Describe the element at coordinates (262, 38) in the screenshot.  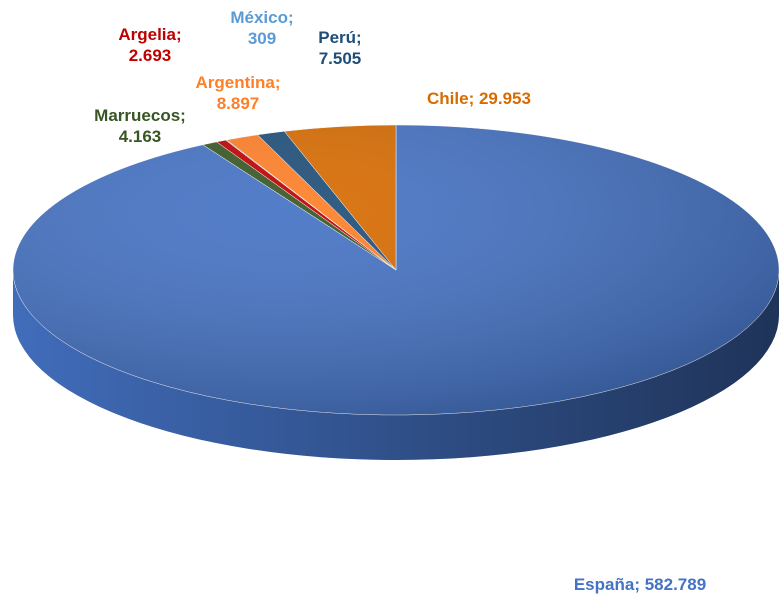
I see `data-label-line: 309` at that location.